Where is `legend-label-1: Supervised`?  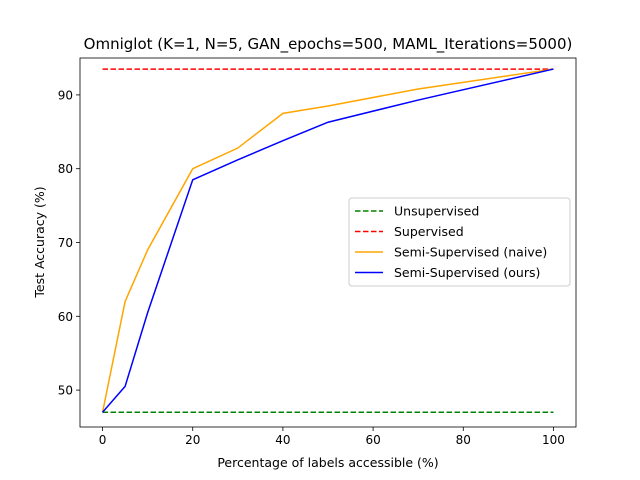
legend-label-1: Supervised is located at coordinates (429, 231).